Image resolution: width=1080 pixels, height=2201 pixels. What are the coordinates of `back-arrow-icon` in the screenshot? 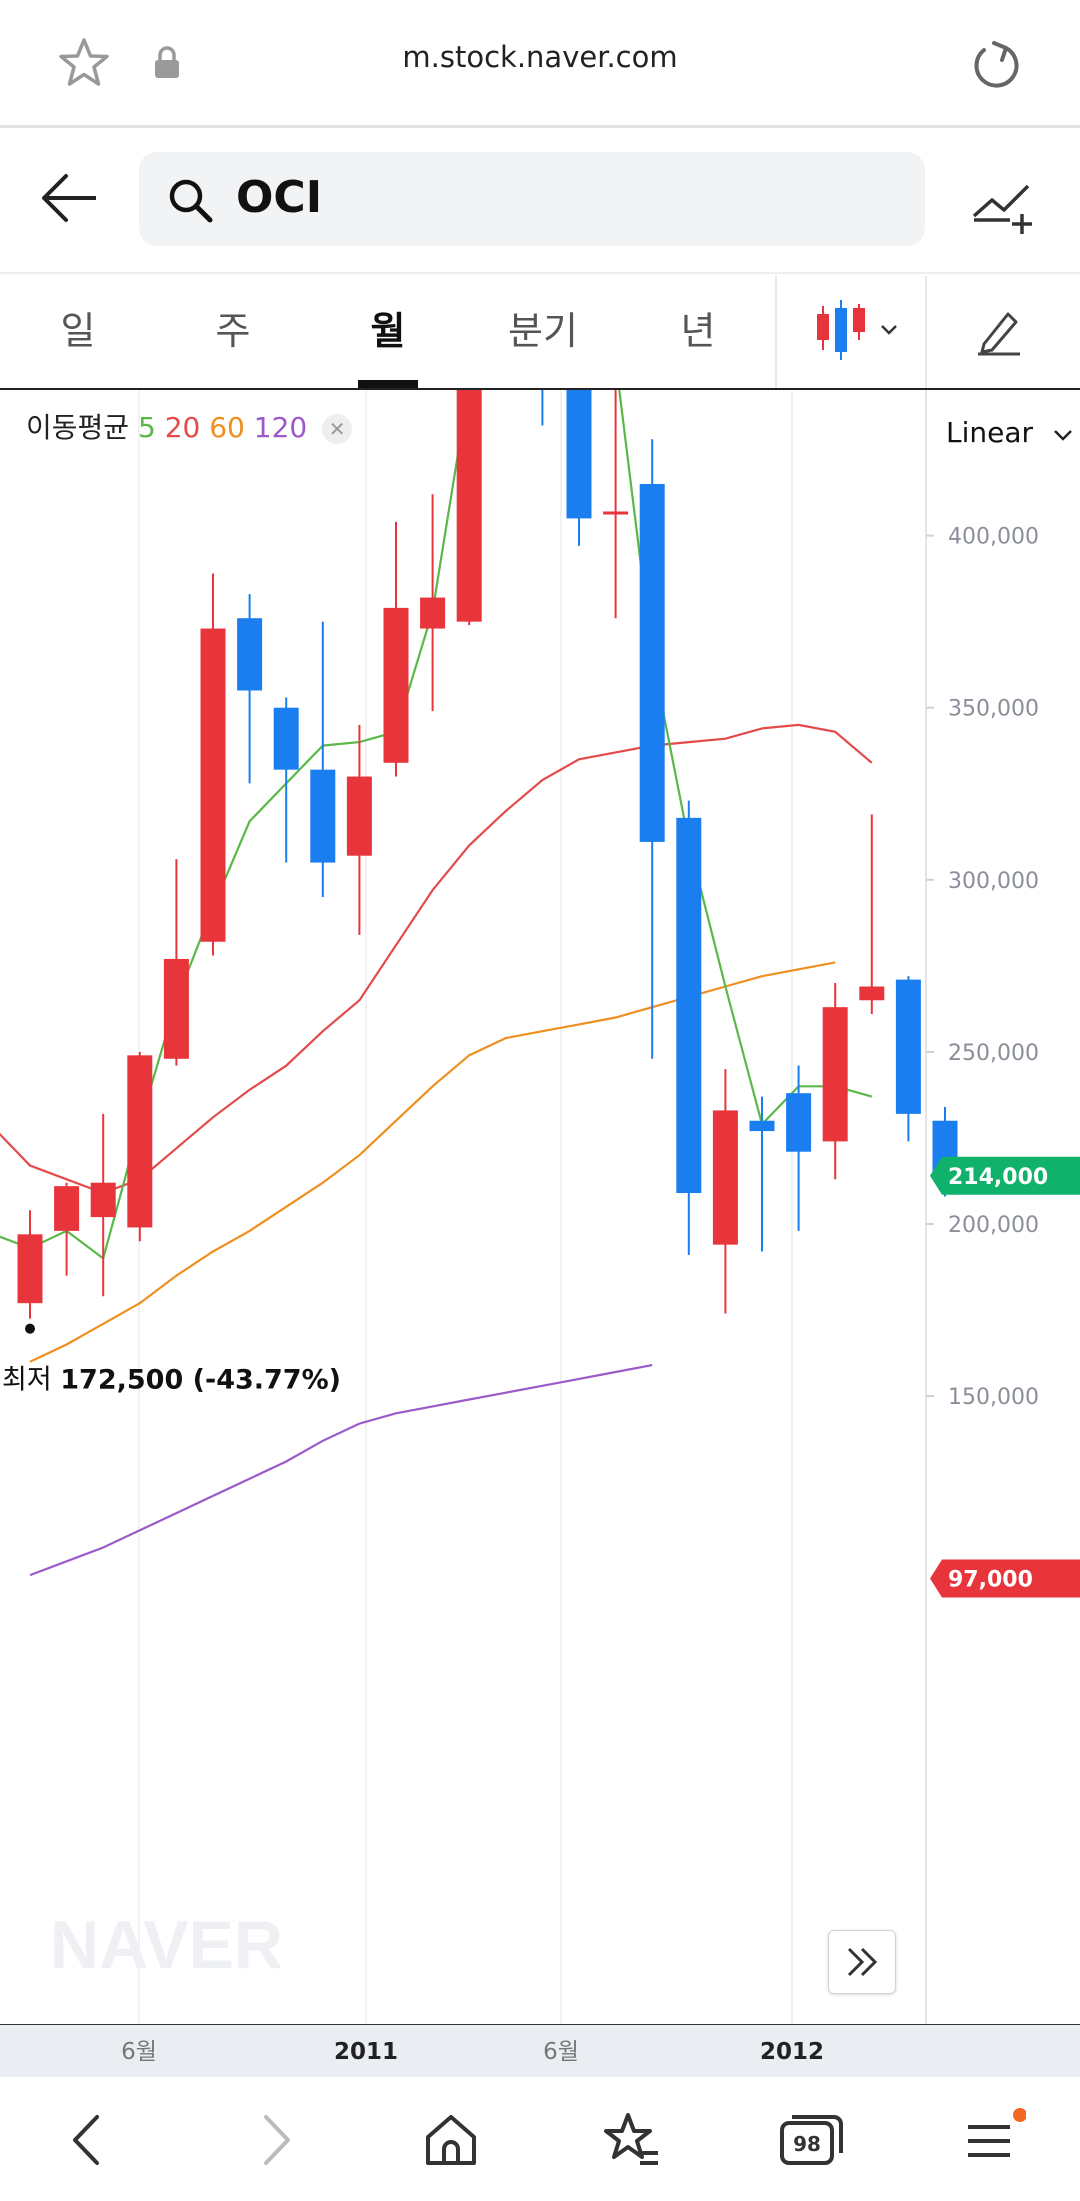 It's located at (70, 198).